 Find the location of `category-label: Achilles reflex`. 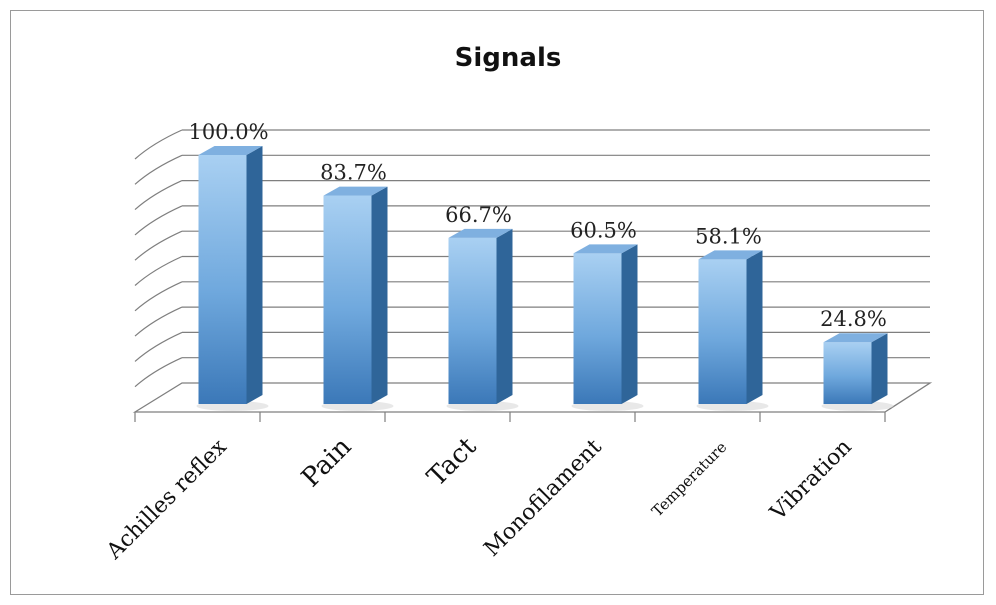

category-label: Achilles reflex is located at coordinates (166, 499).